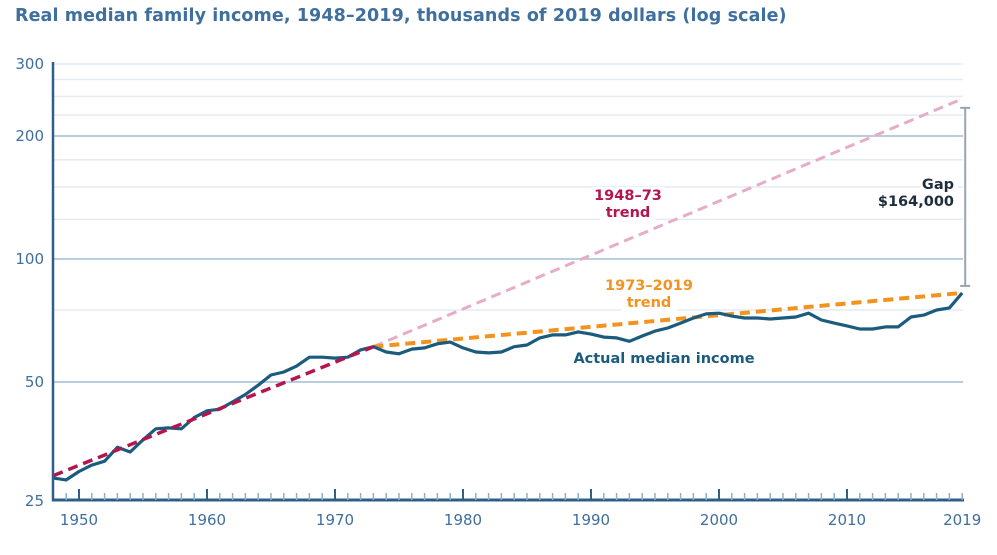 This screenshot has width=997, height=555. Describe the element at coordinates (213, 411) in the screenshot. I see `trend-1948-73-line` at that location.